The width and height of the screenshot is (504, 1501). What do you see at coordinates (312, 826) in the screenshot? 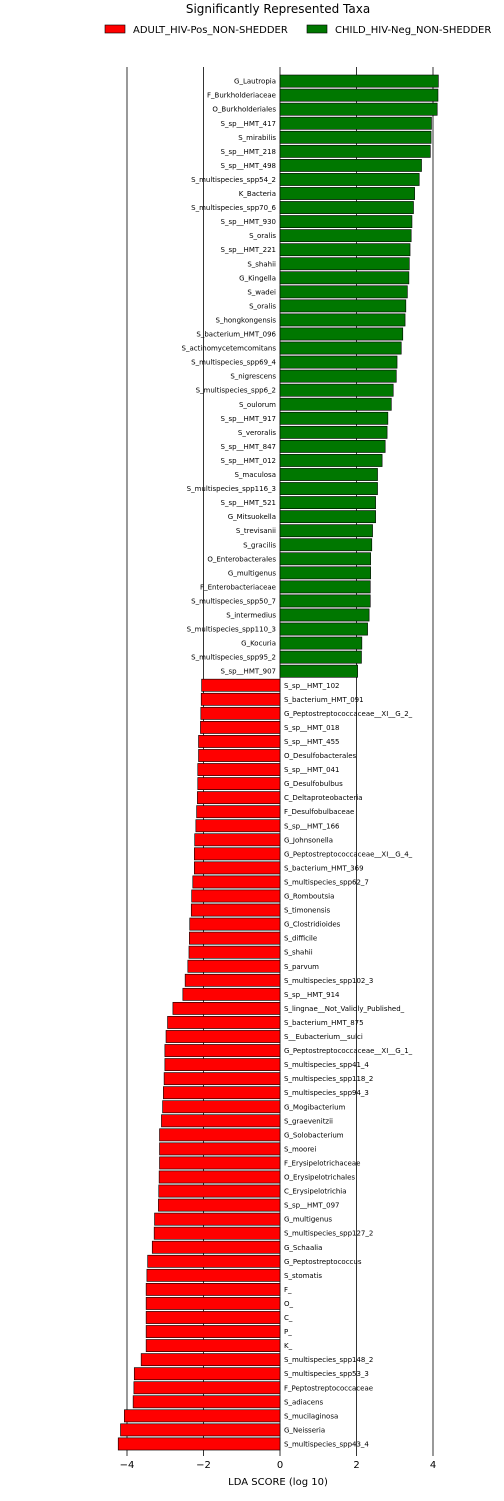
I see `bar-label: S_sp__HMT_166` at bounding box center [312, 826].